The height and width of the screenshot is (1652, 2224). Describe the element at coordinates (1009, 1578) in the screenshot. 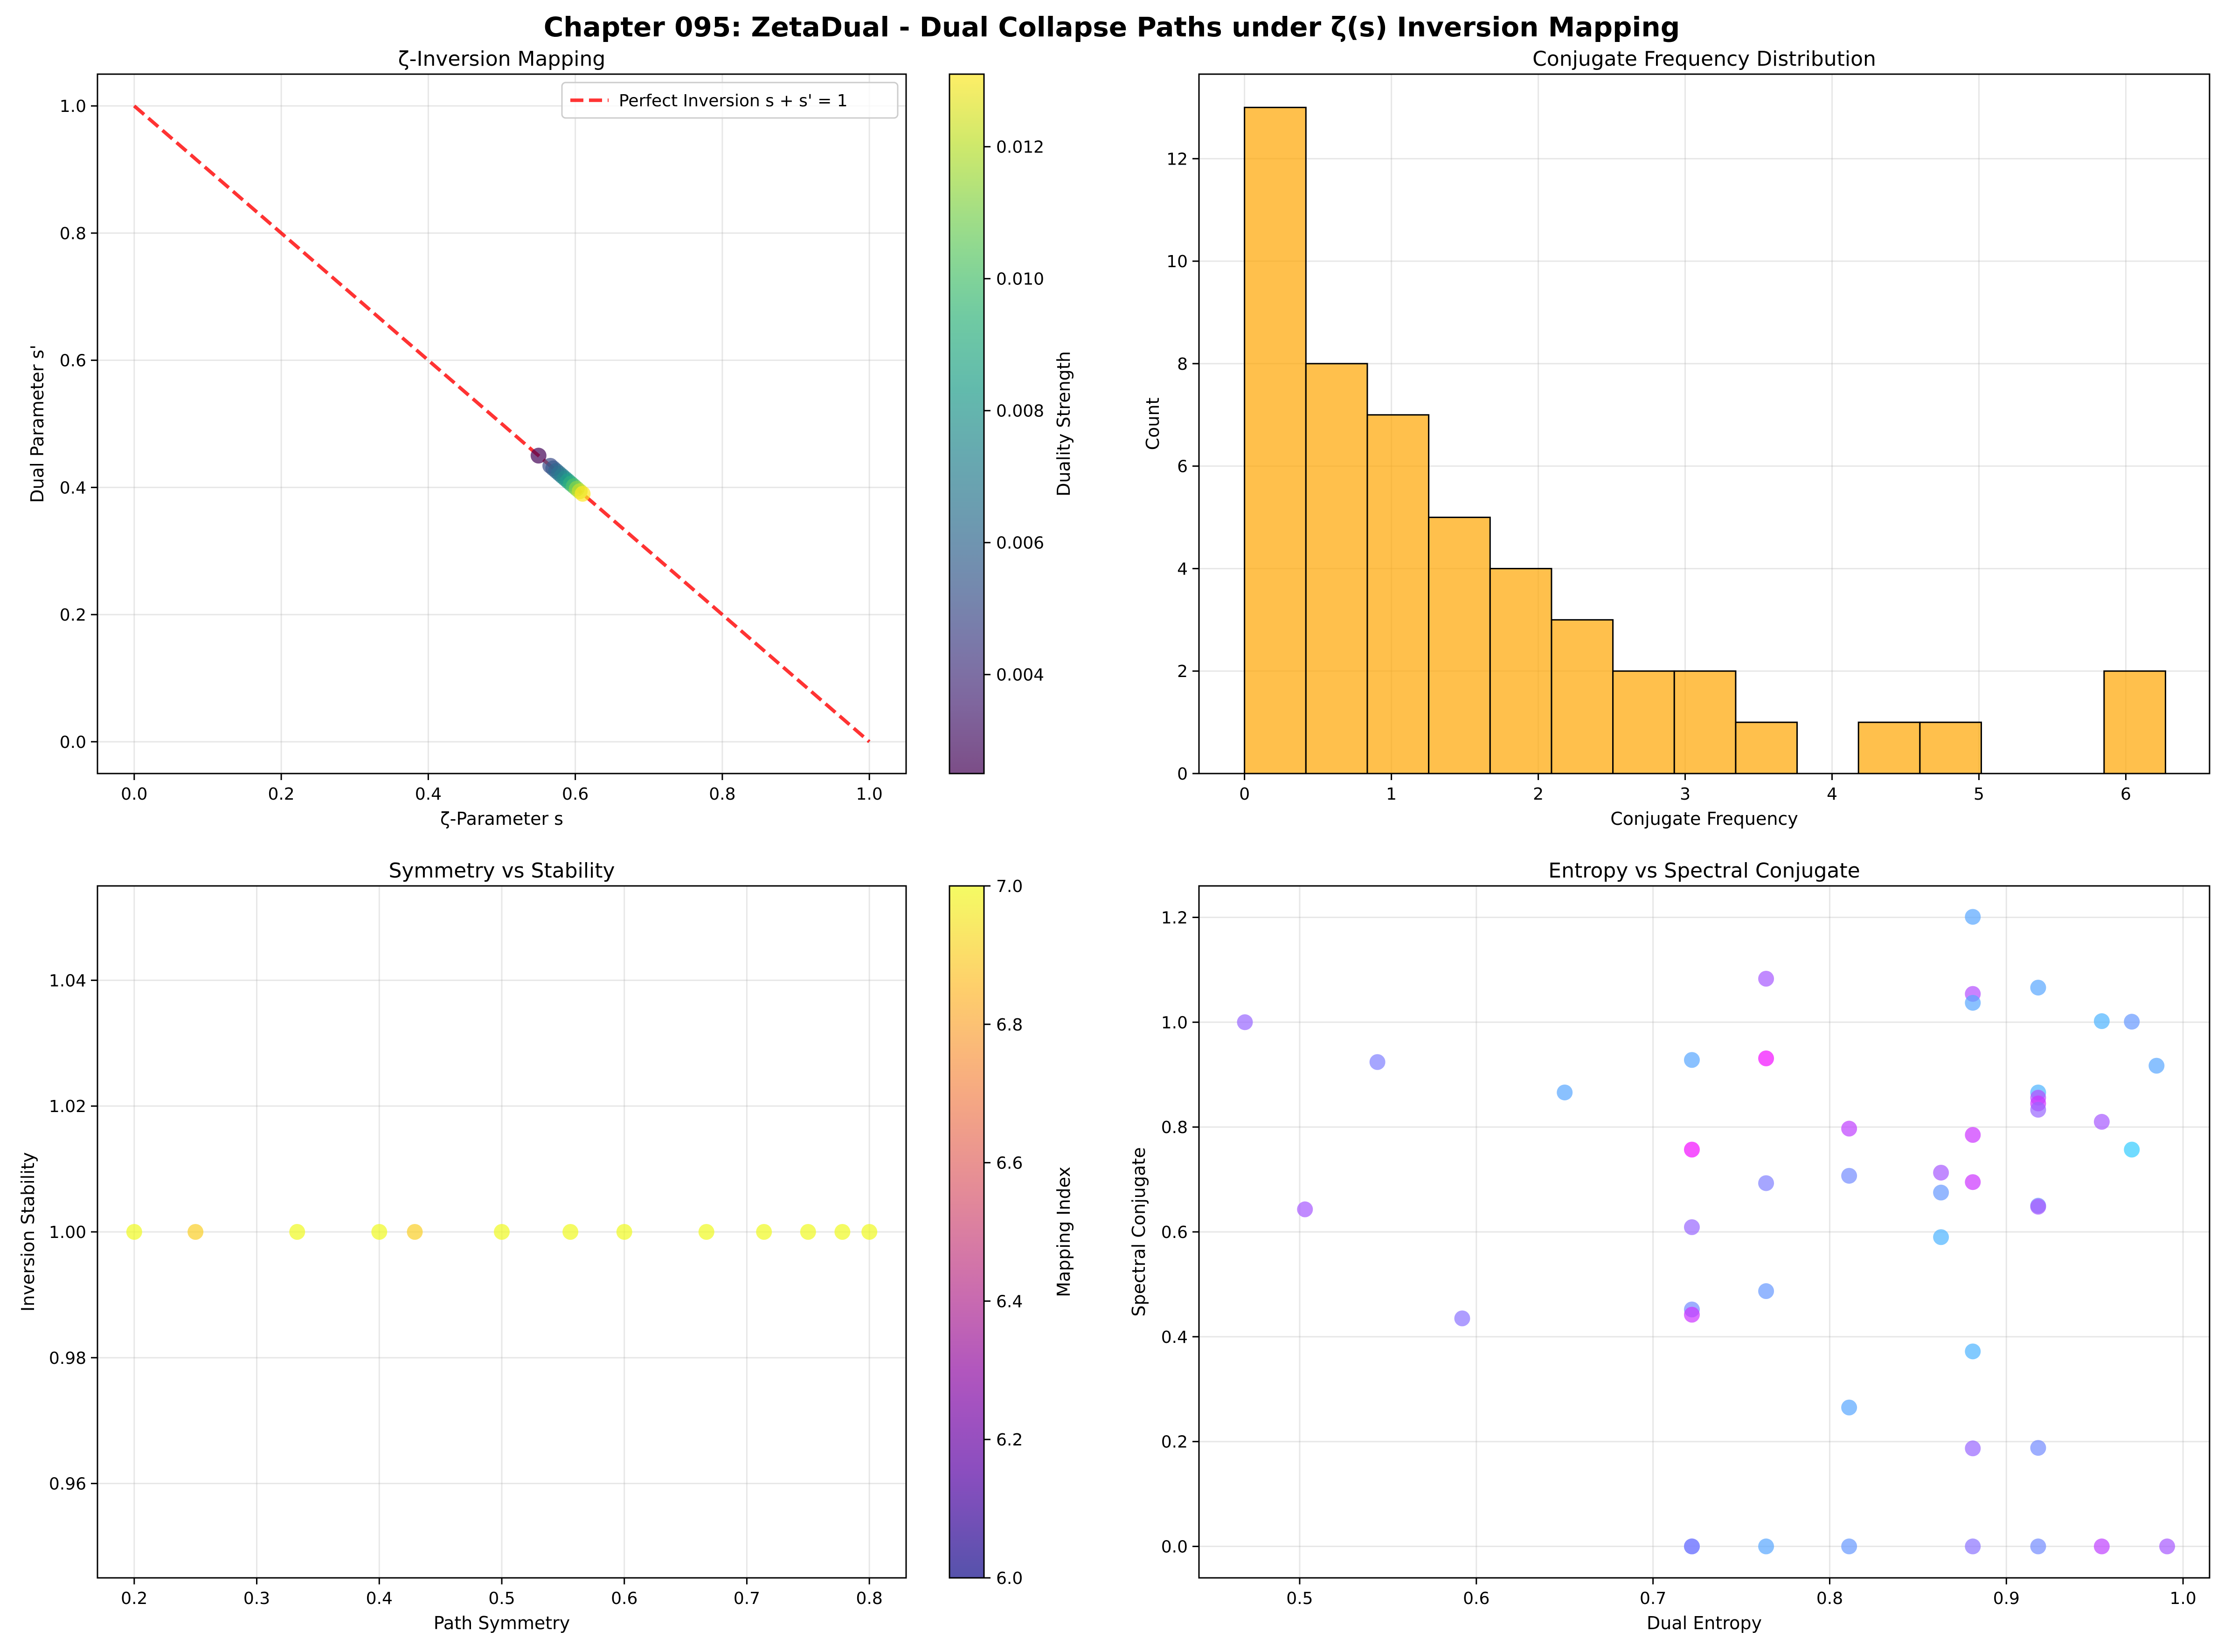

I see `colorbar-tick-label: 6.0` at that location.